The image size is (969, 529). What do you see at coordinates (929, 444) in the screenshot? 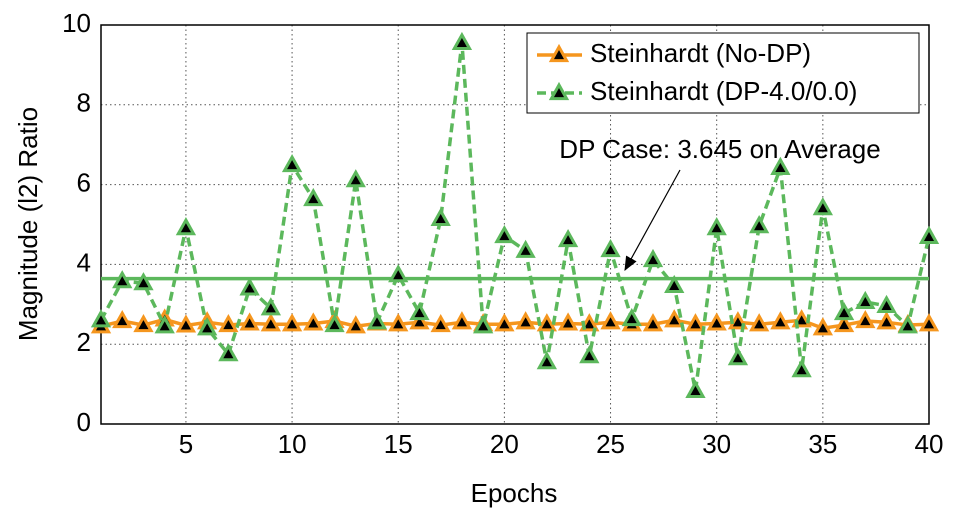
I see `x-tick-label: 40` at bounding box center [929, 444].